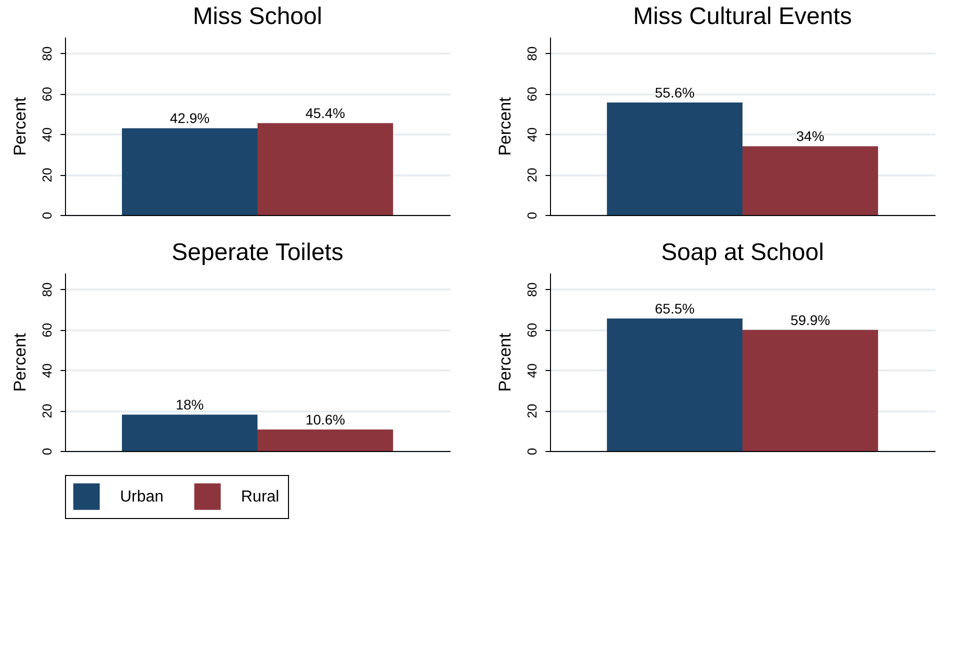  Describe the element at coordinates (142, 497) in the screenshot. I see `legend-label: Urban` at that location.